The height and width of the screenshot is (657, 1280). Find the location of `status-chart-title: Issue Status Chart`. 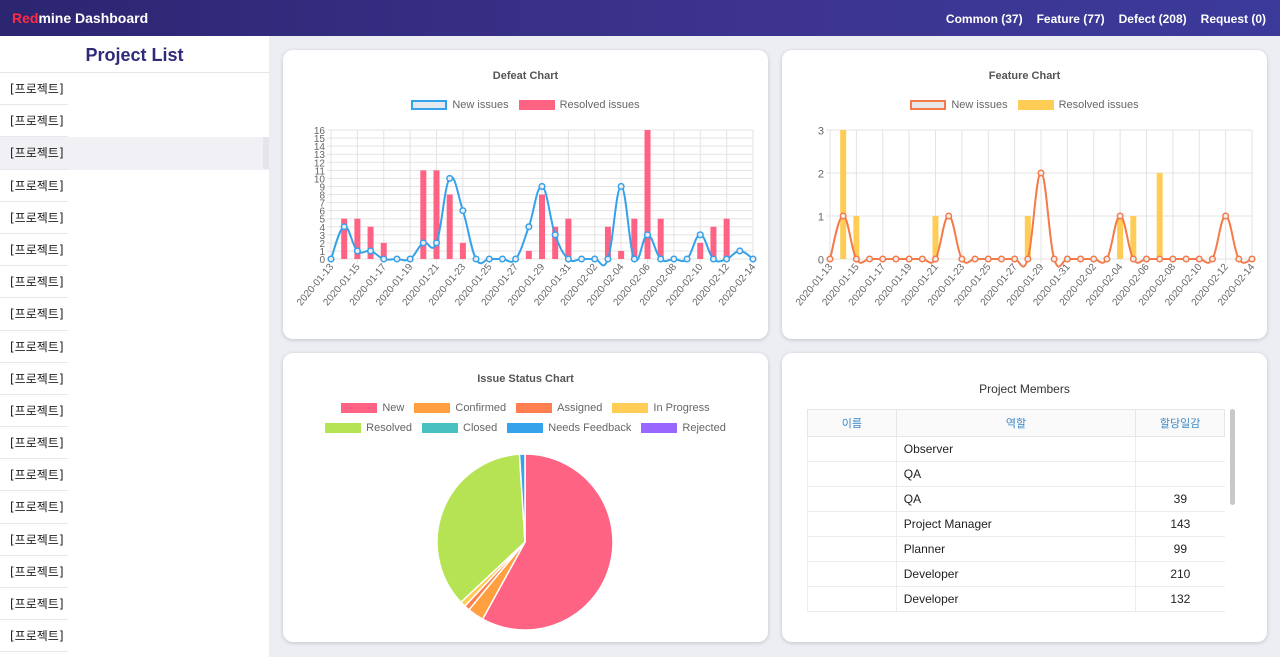

status-chart-title: Issue Status Chart is located at coordinates (525, 379).